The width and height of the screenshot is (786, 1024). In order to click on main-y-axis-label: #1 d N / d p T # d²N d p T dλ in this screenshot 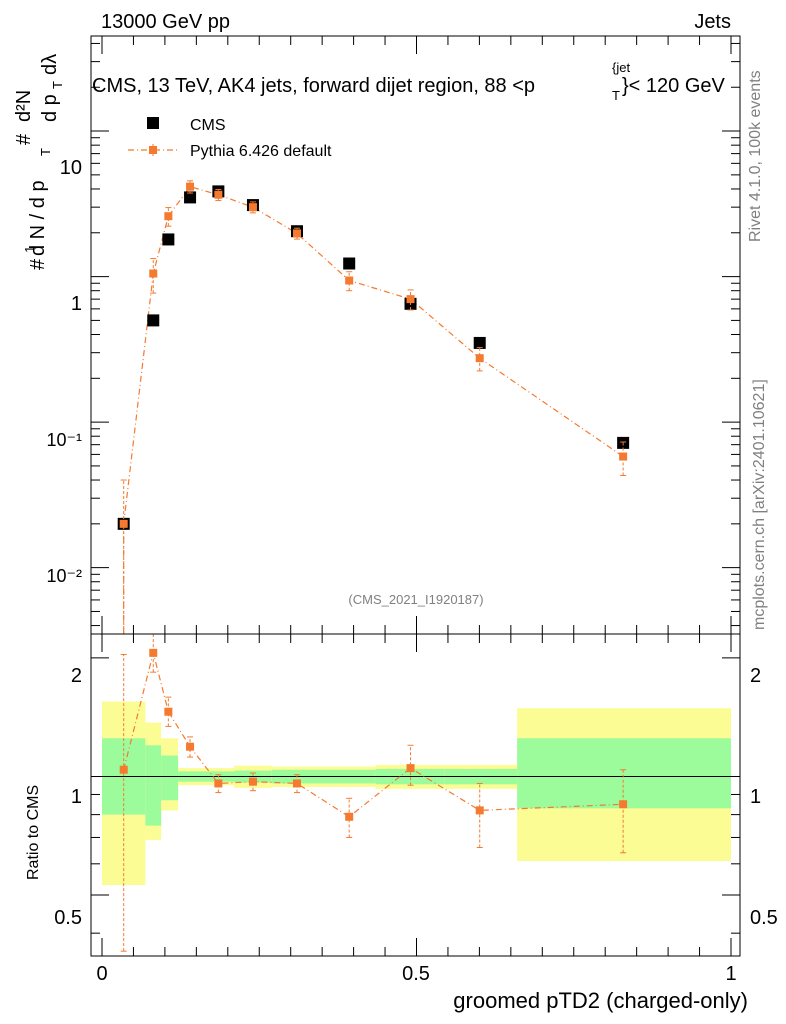, I will do `click(39, 162)`.